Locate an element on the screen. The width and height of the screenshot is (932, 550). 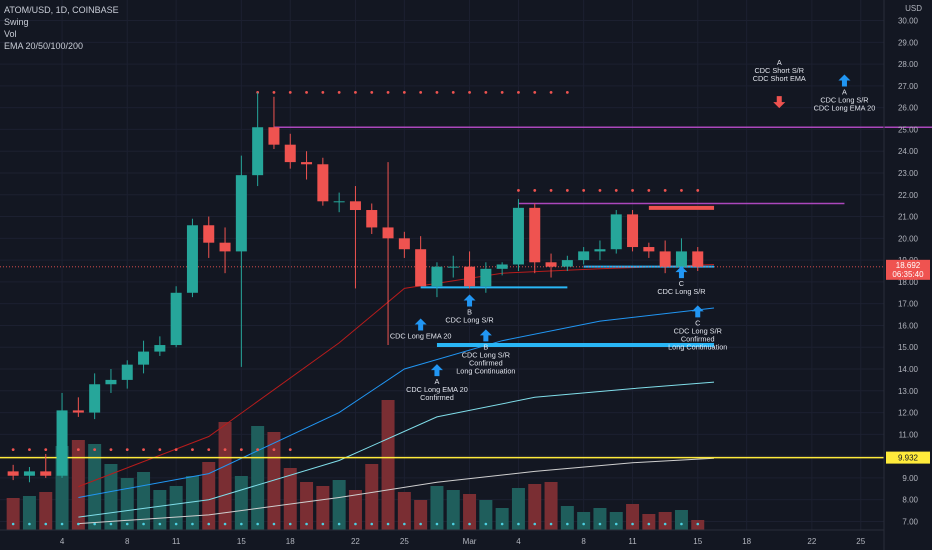
indicator-swing: Swing is located at coordinates (16, 22).